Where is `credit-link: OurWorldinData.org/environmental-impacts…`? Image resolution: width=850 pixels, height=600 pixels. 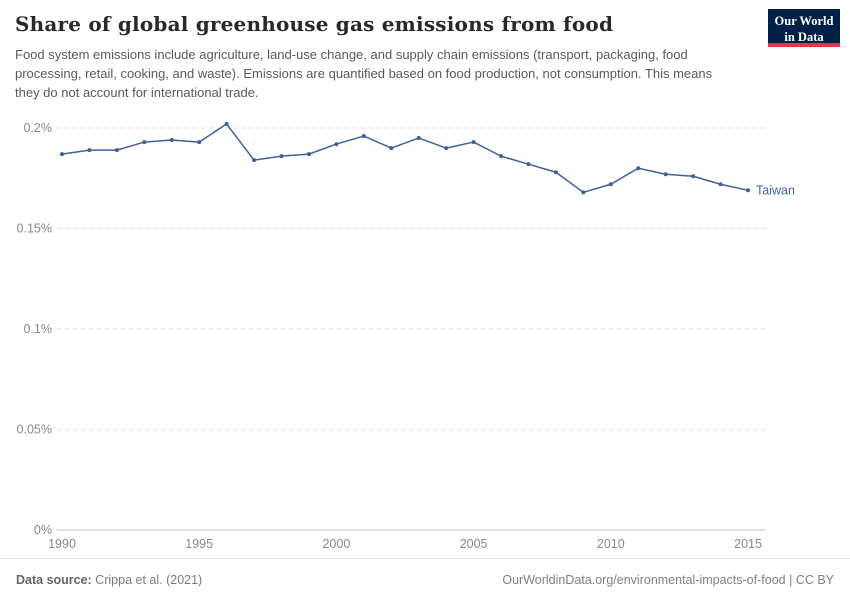 credit-link: OurWorldinData.org/environmental-impacts… is located at coordinates (668, 579).